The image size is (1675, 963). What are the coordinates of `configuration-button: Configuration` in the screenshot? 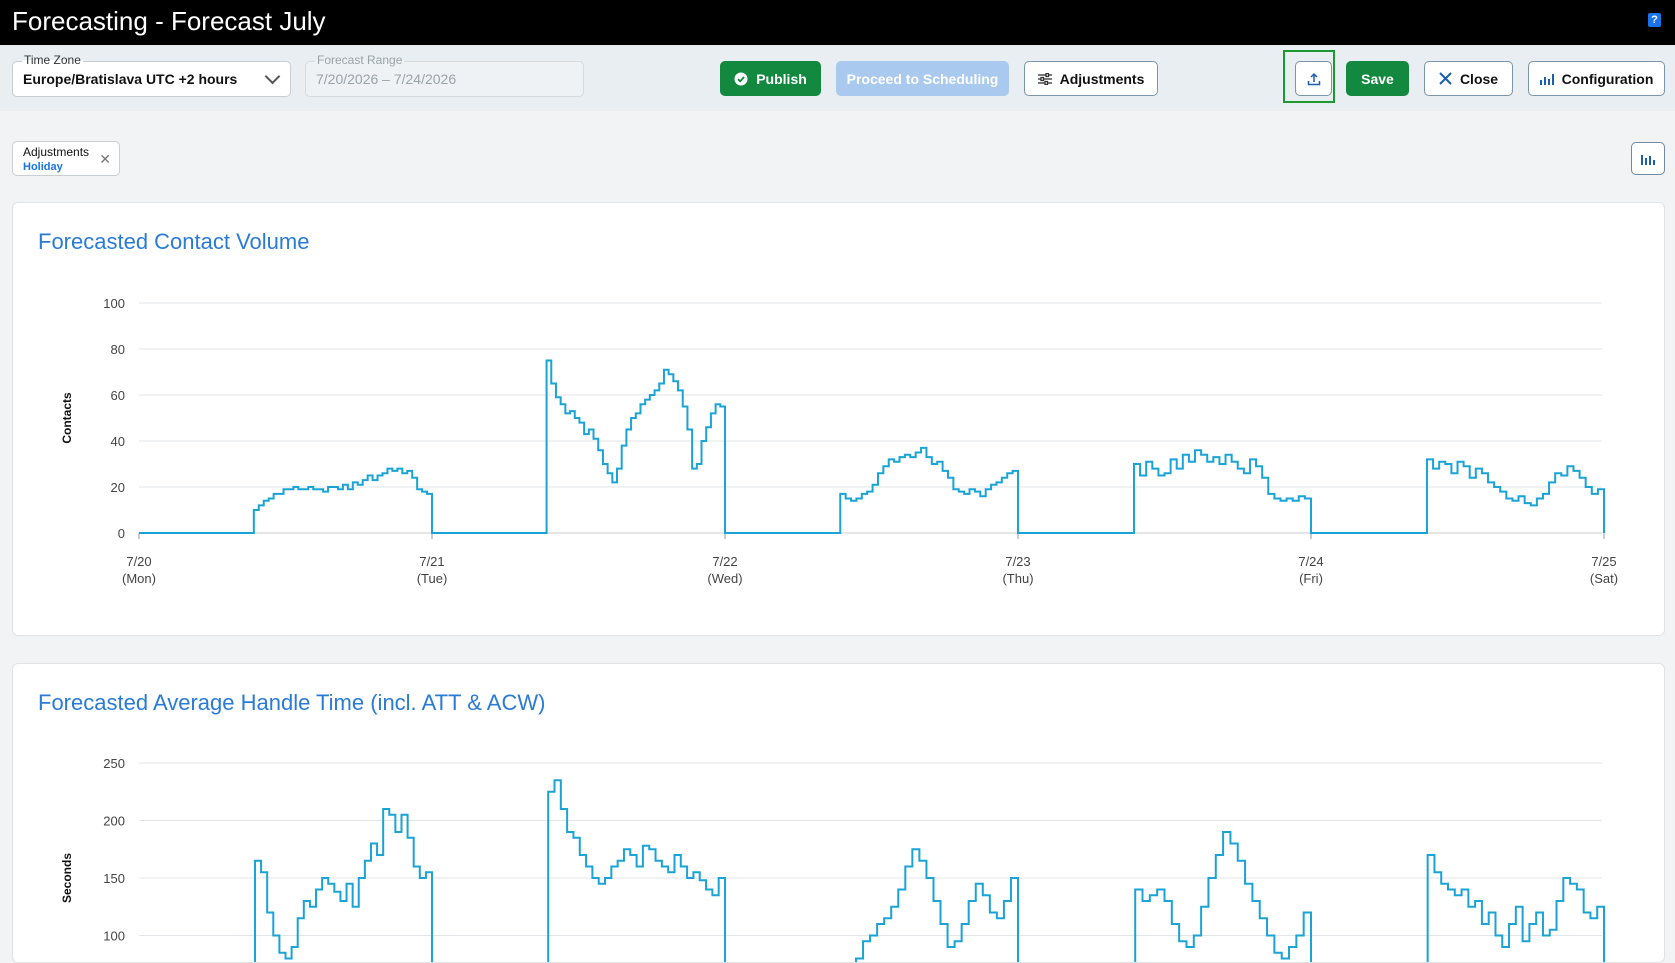 It's located at (1596, 78).